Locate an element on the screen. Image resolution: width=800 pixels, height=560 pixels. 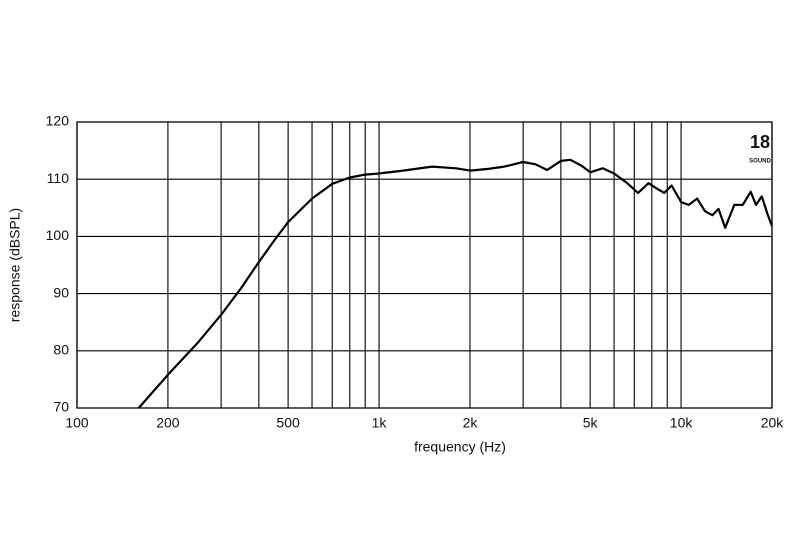
y-axis-label: response (dBSPL) is located at coordinates (15, 265).